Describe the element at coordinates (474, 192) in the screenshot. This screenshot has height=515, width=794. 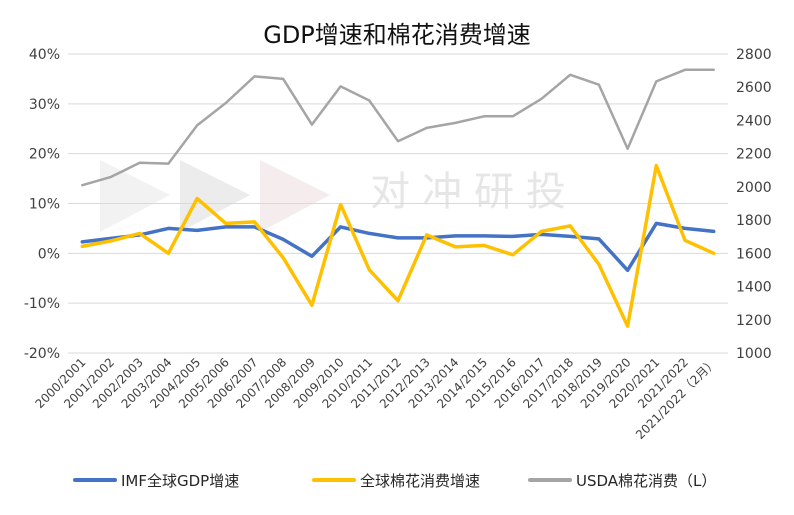
I see `watermark-text: 对冲研投` at that location.